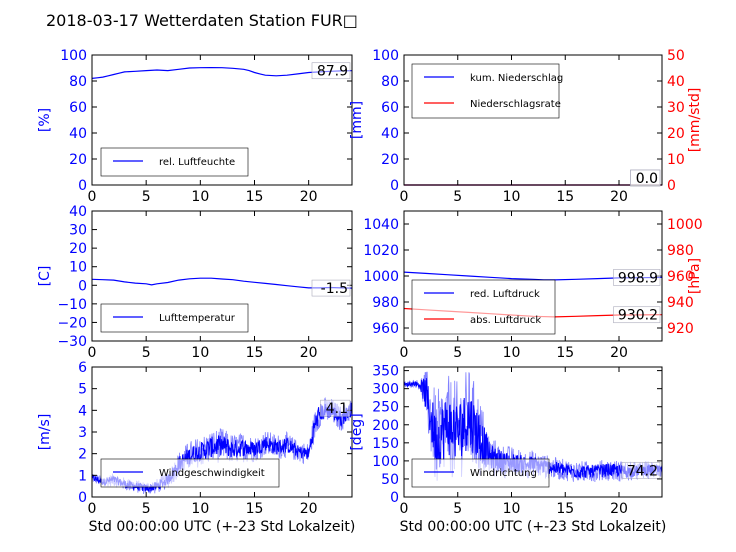 The image size is (736, 552). What do you see at coordinates (680, 303) in the screenshot?
I see `y2-tick-label: 940` at bounding box center [680, 303].